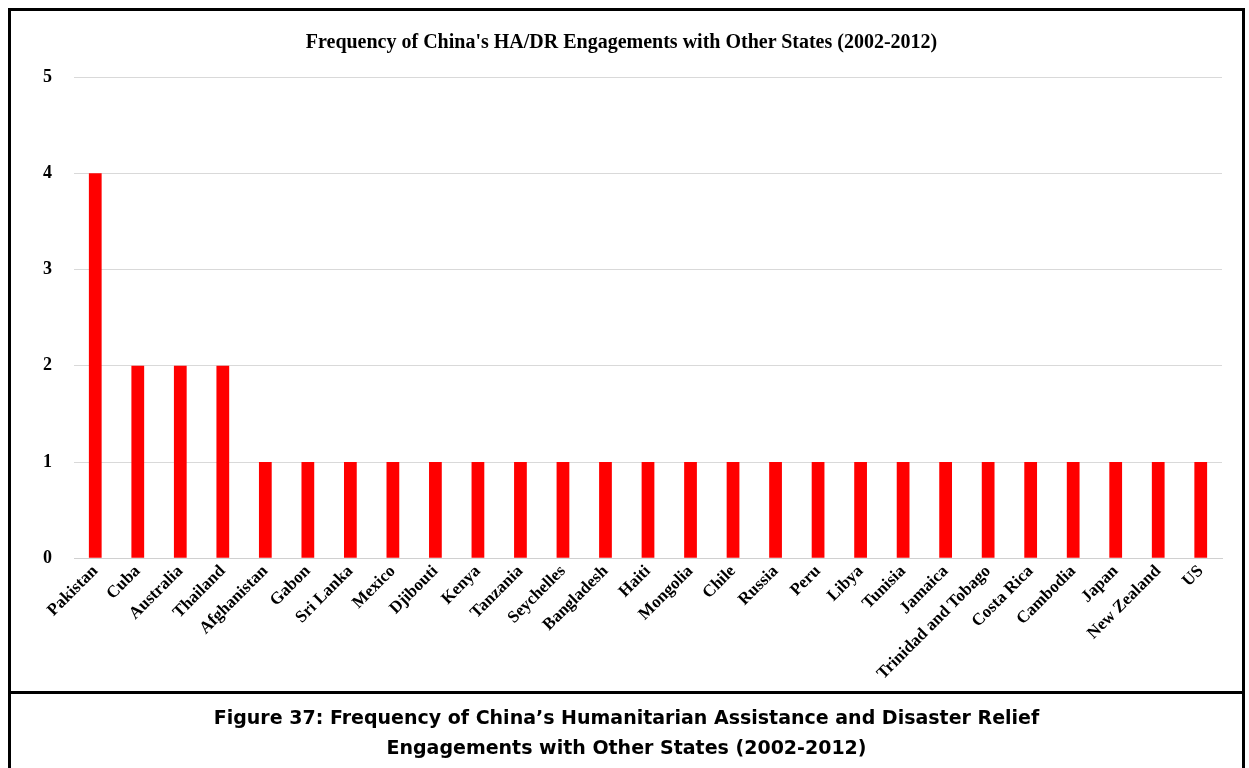 Image resolution: width=1249 pixels, height=768 pixels. I want to click on x-tick-label: US, so click(1192, 575).